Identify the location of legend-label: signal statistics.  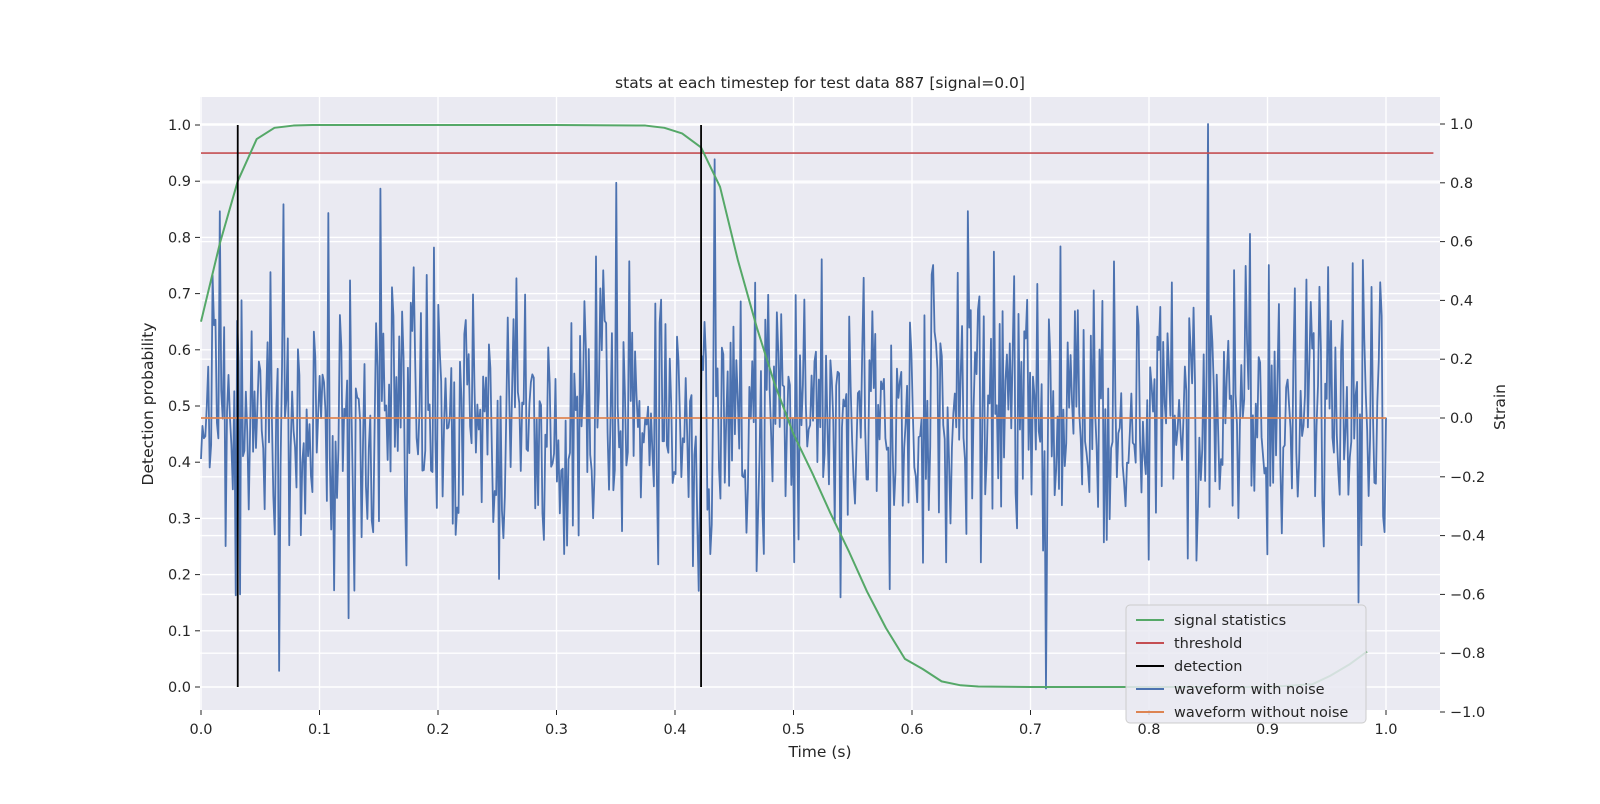
(1230, 621).